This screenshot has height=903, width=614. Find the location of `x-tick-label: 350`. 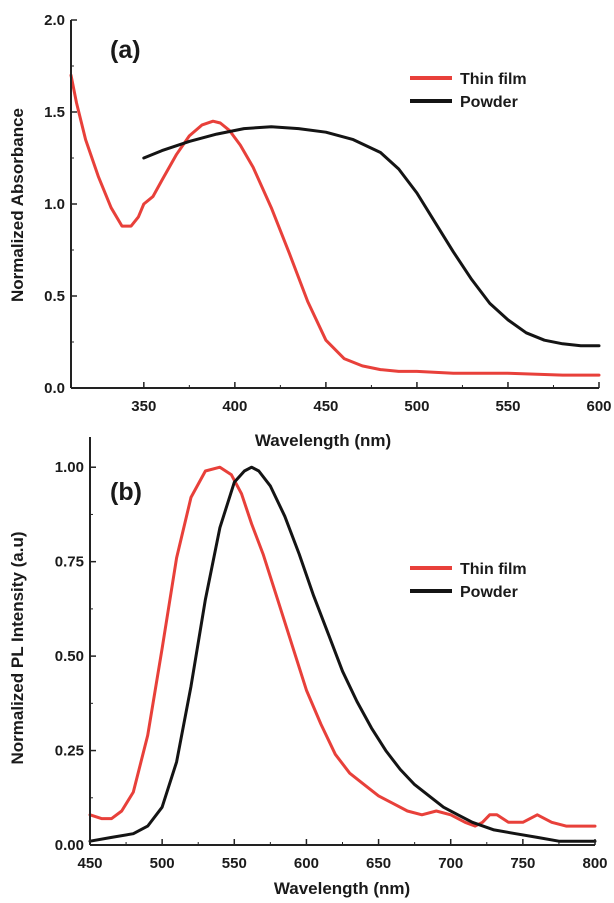

x-tick-label: 350 is located at coordinates (143, 406).